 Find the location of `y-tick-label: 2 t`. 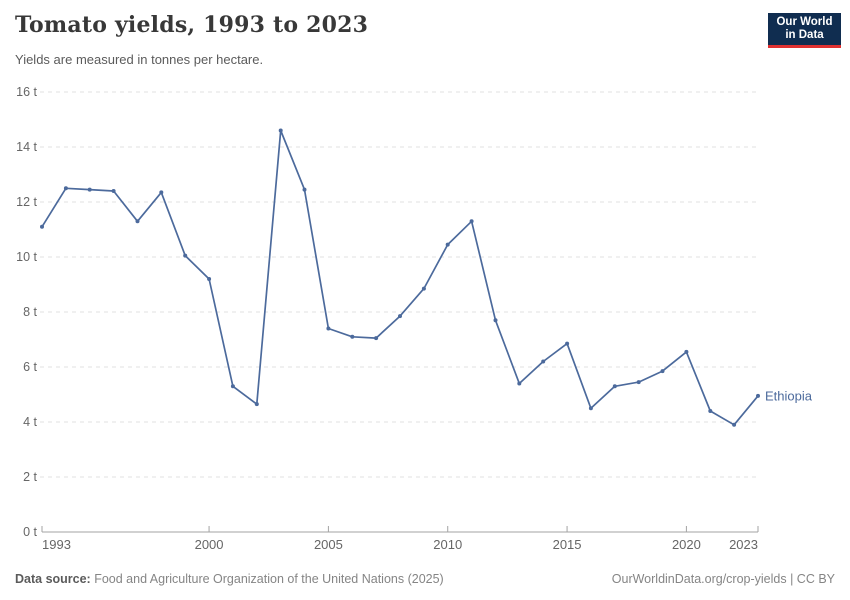

y-tick-label: 2 t is located at coordinates (30, 477).